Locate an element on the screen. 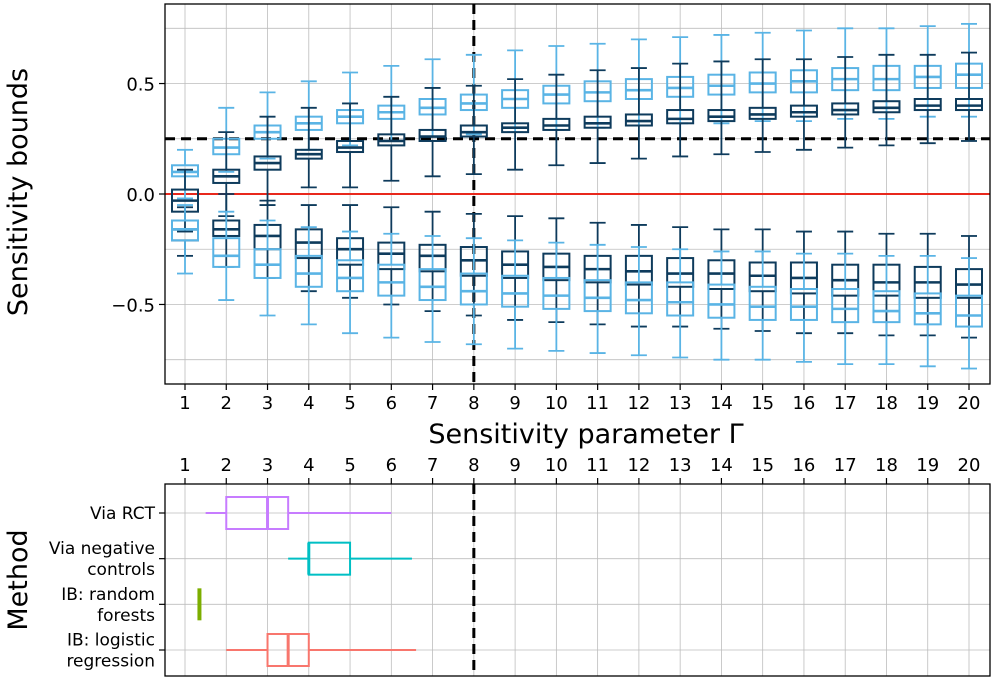 This screenshot has width=997, height=683. method-label: forests is located at coordinates (126, 616).